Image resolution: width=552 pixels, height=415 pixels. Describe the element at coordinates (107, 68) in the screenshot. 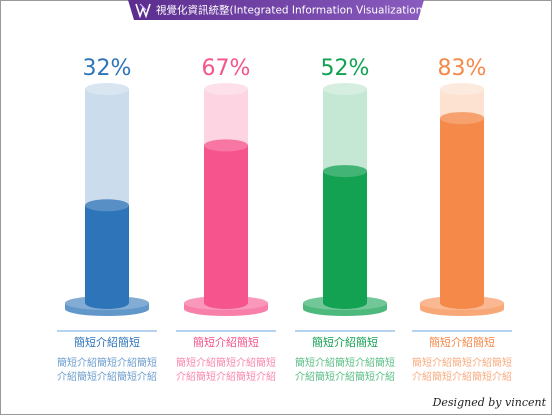

I see `value-label: 32%` at that location.